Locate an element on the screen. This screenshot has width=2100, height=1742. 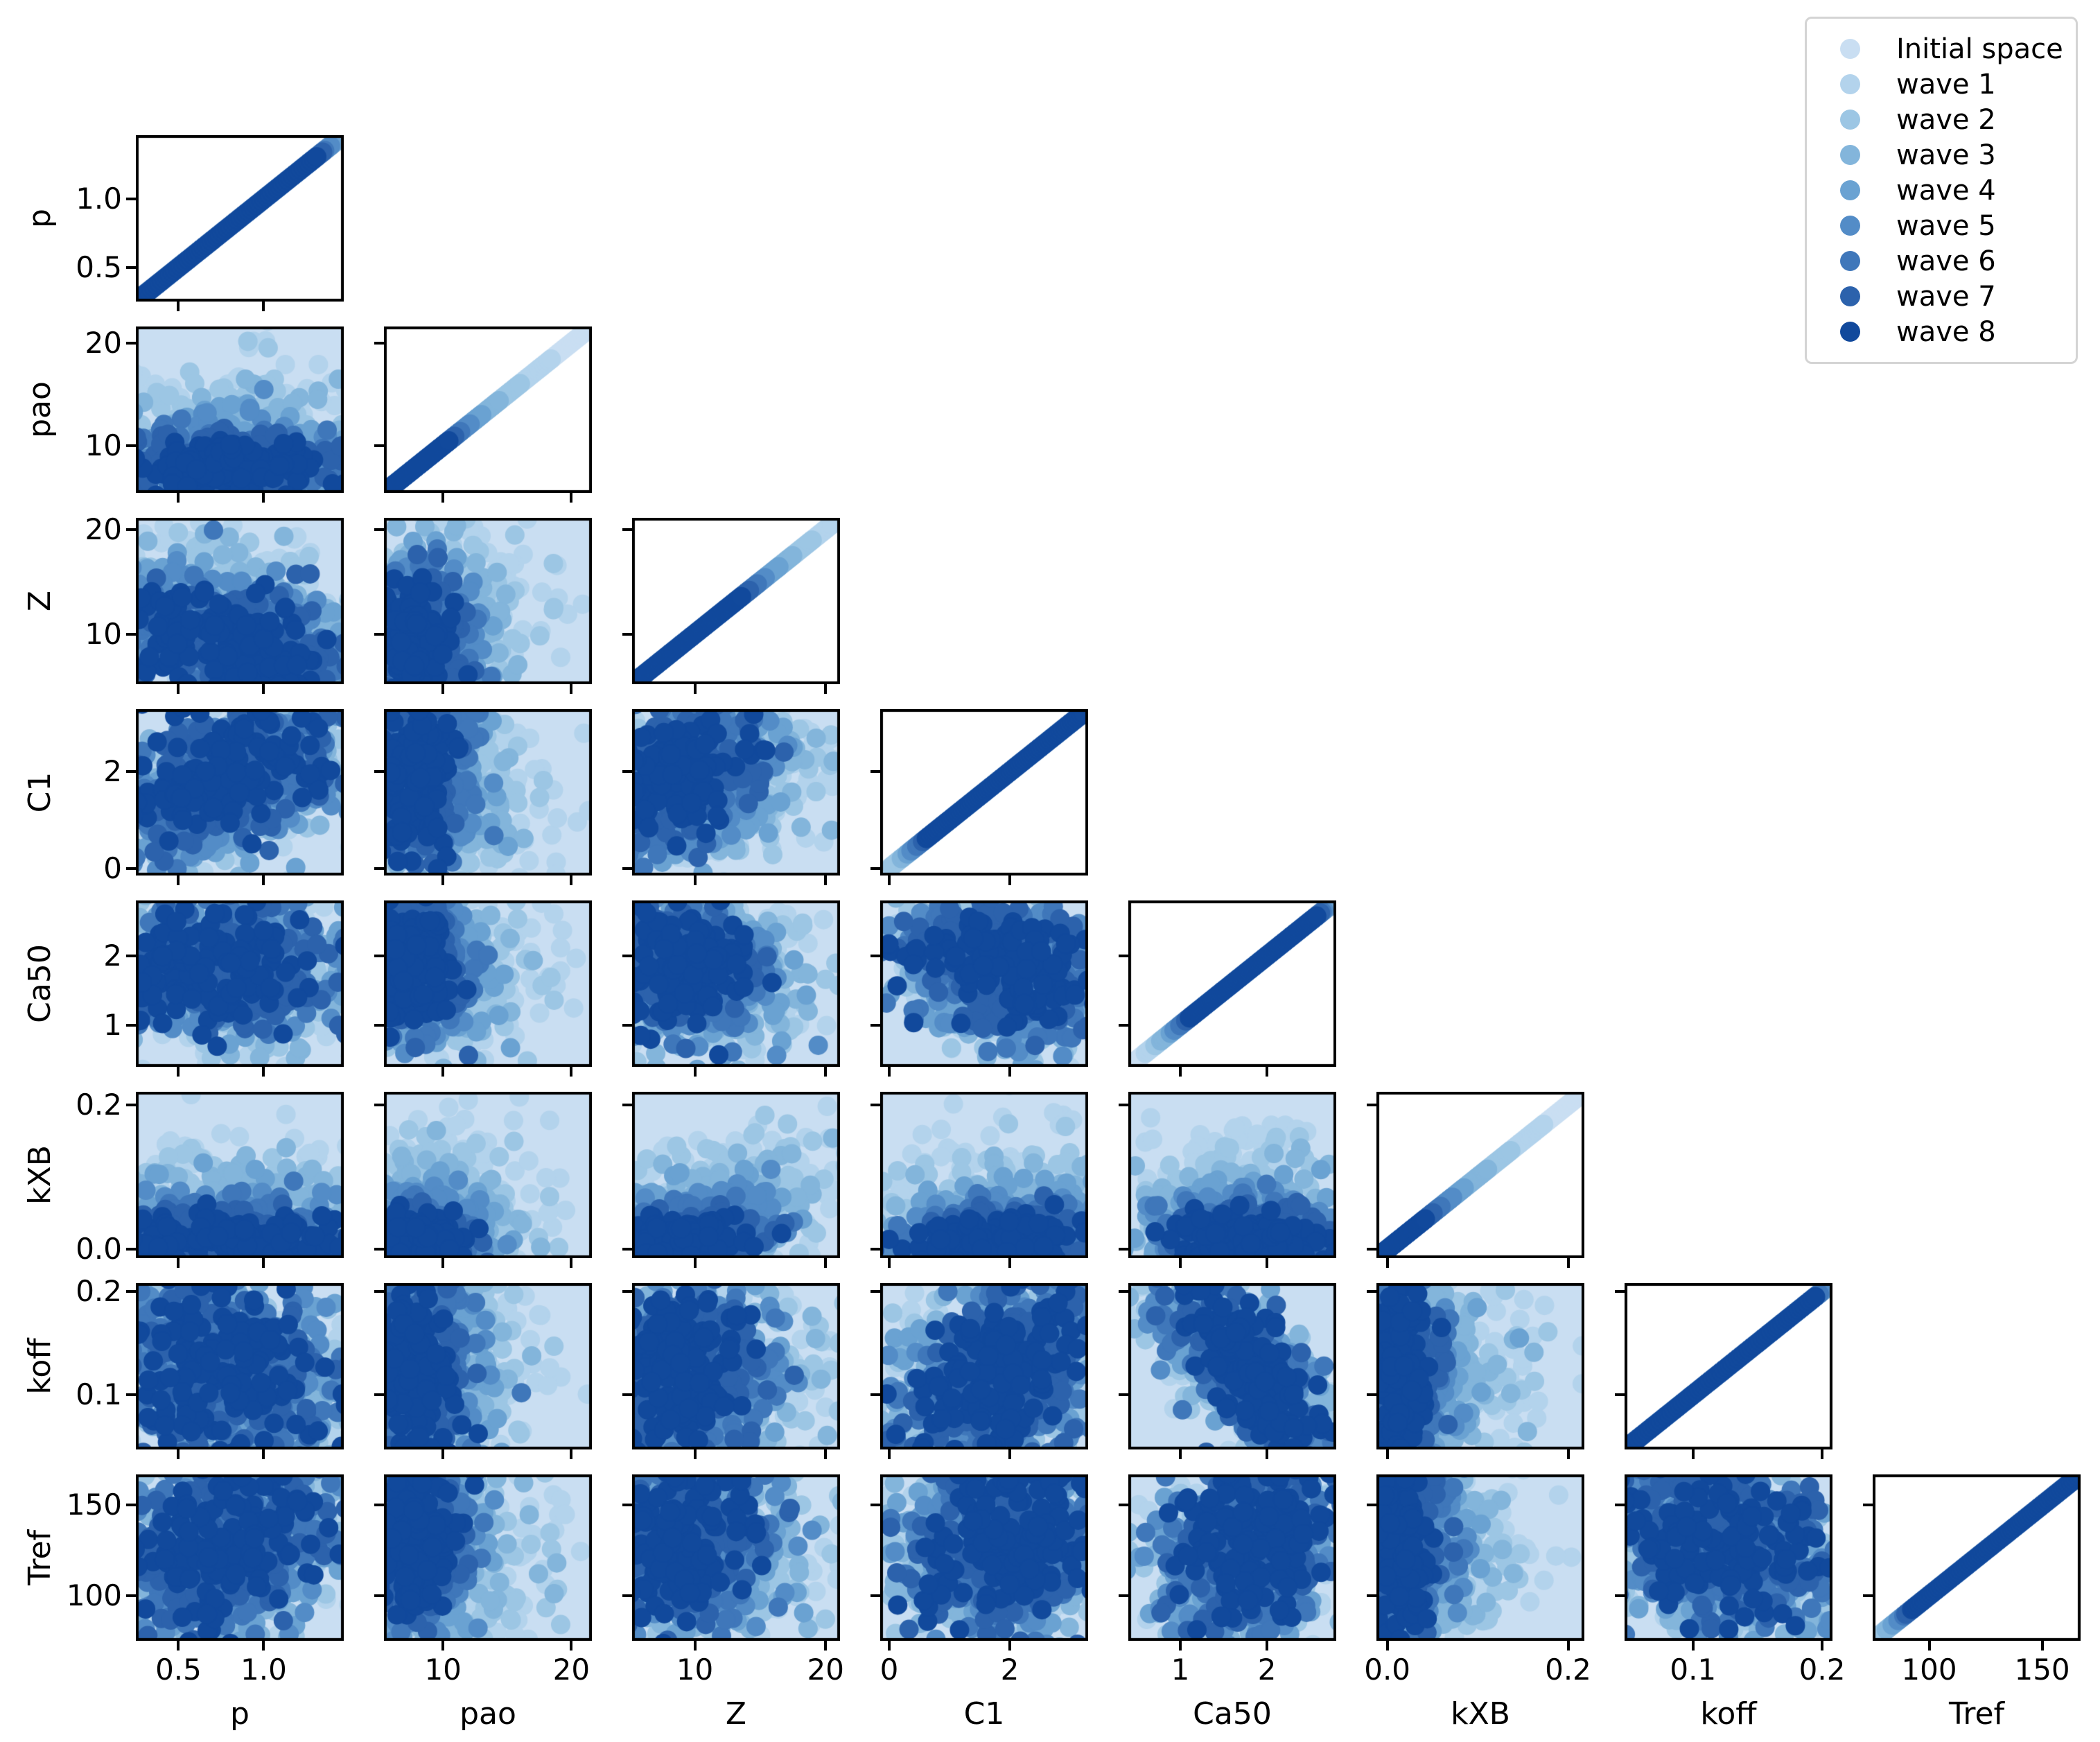
canvas-kXB-Z is located at coordinates (736, 1175).